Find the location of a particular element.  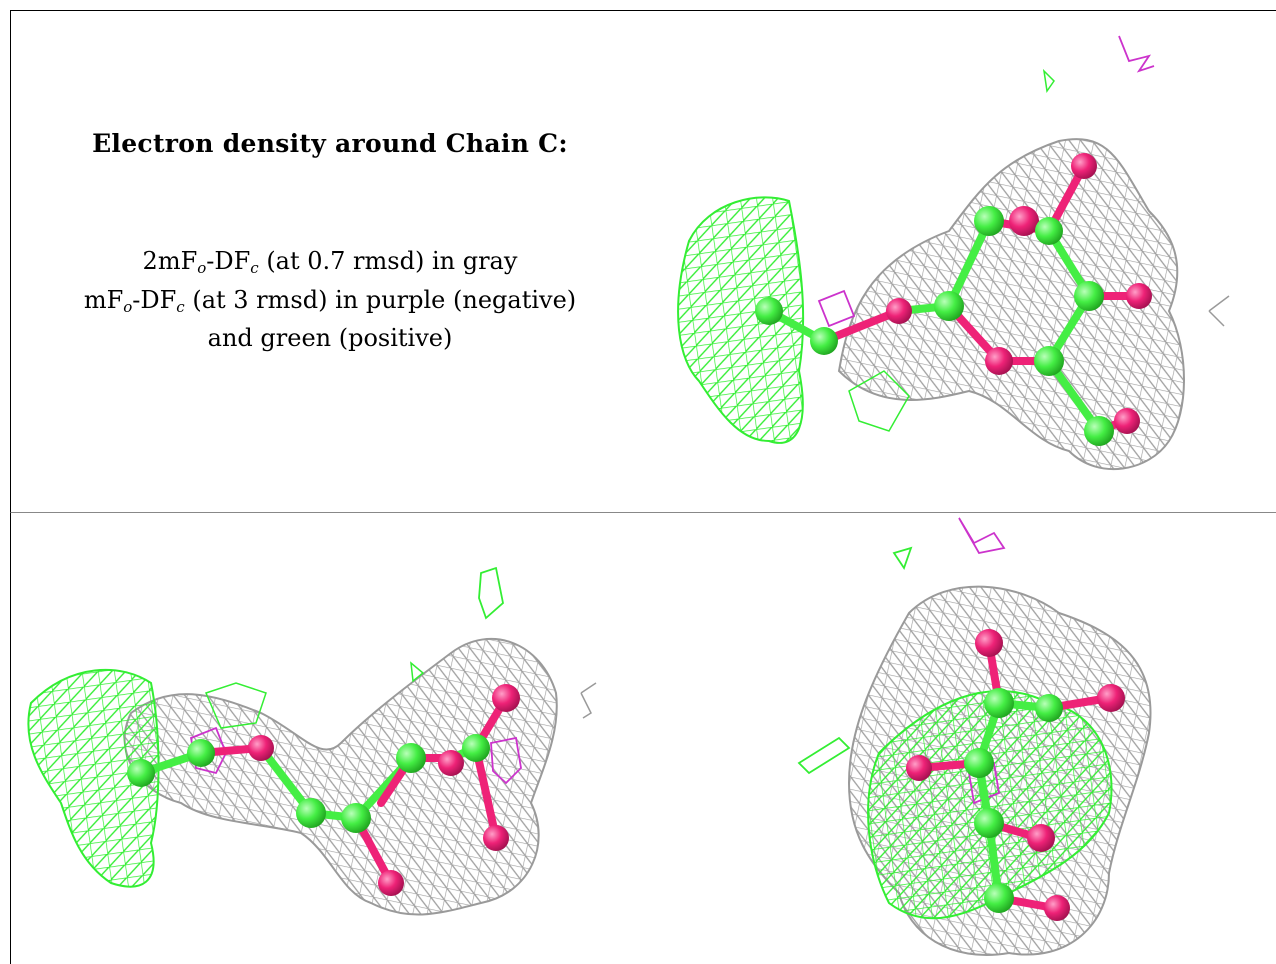

caption-line-fofc: mFo-DFc (at 3 rmsd) in purple (negative) is located at coordinates (330, 301).